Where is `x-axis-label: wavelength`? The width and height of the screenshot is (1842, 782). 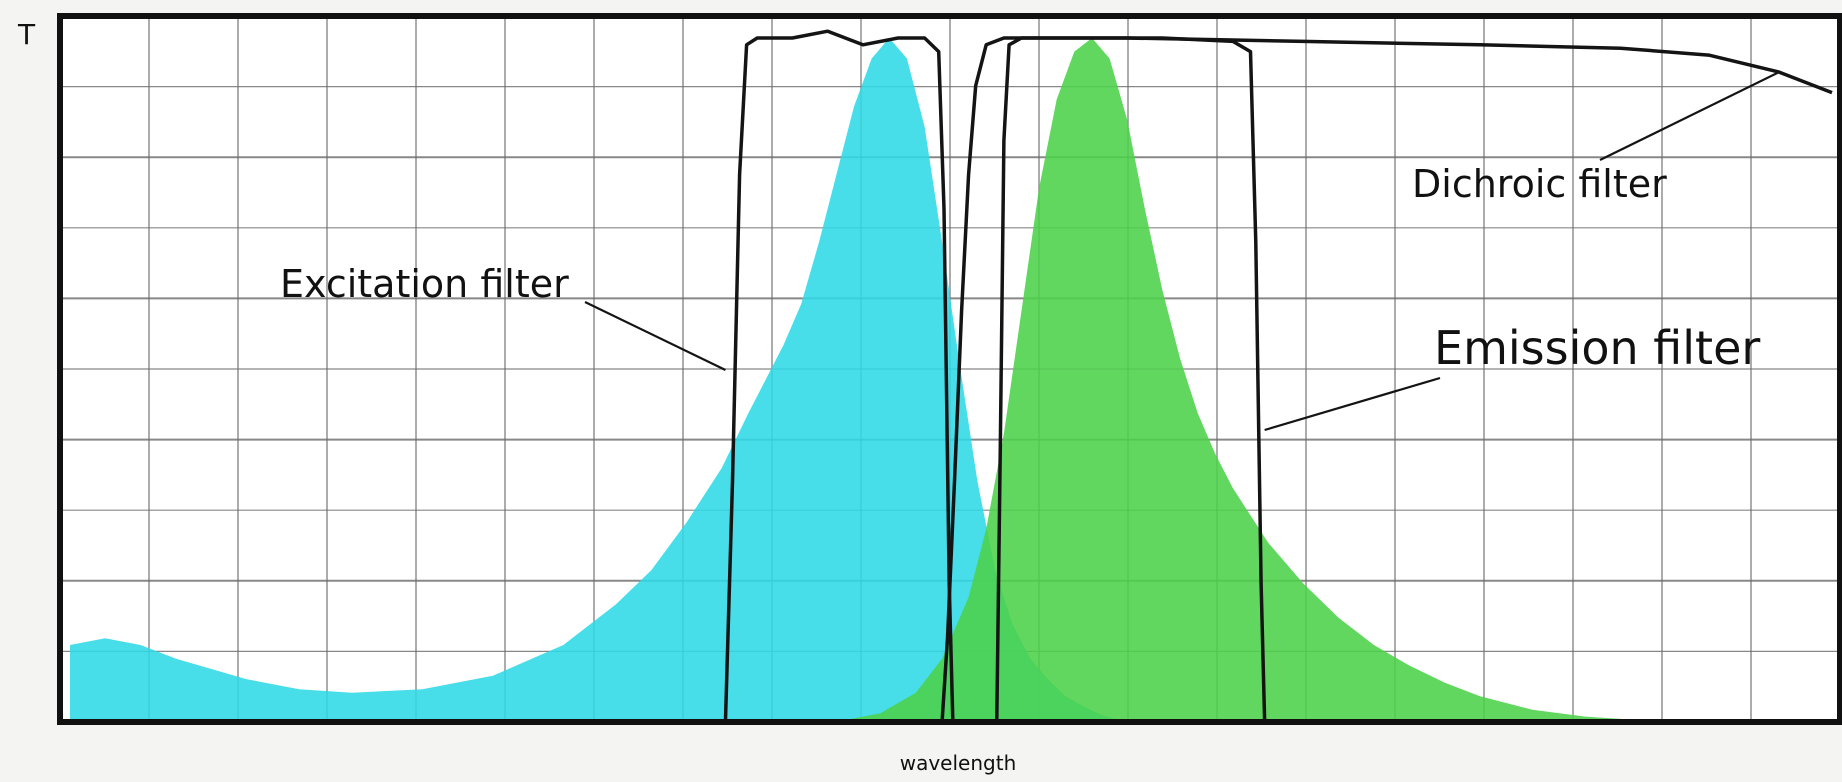
x-axis-label: wavelength is located at coordinates (958, 763).